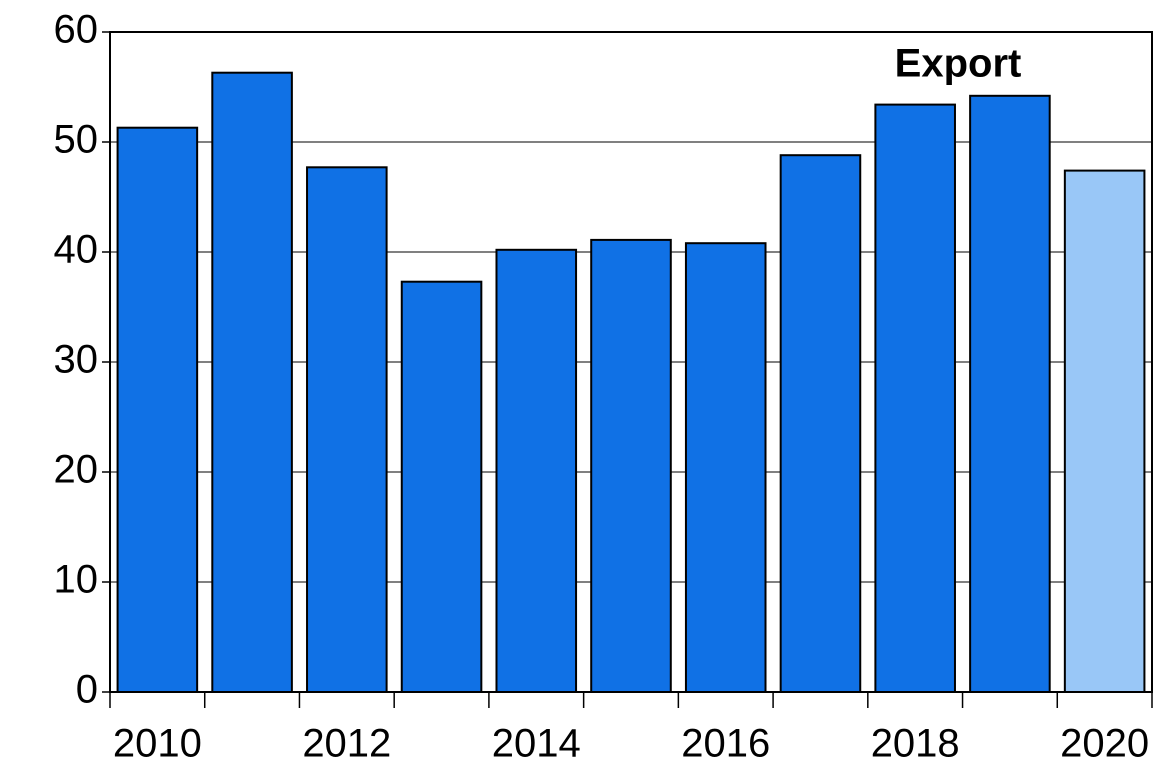  Describe the element at coordinates (915, 744) in the screenshot. I see `x-tick-label: 2018` at that location.